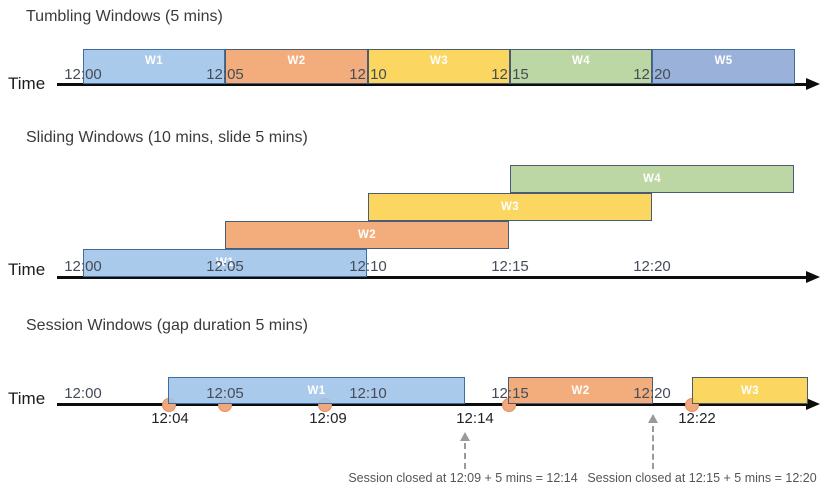  I want to click on sliding-section-title: Sliding Windows (10 mins, slide 5 mins), so click(167, 137).